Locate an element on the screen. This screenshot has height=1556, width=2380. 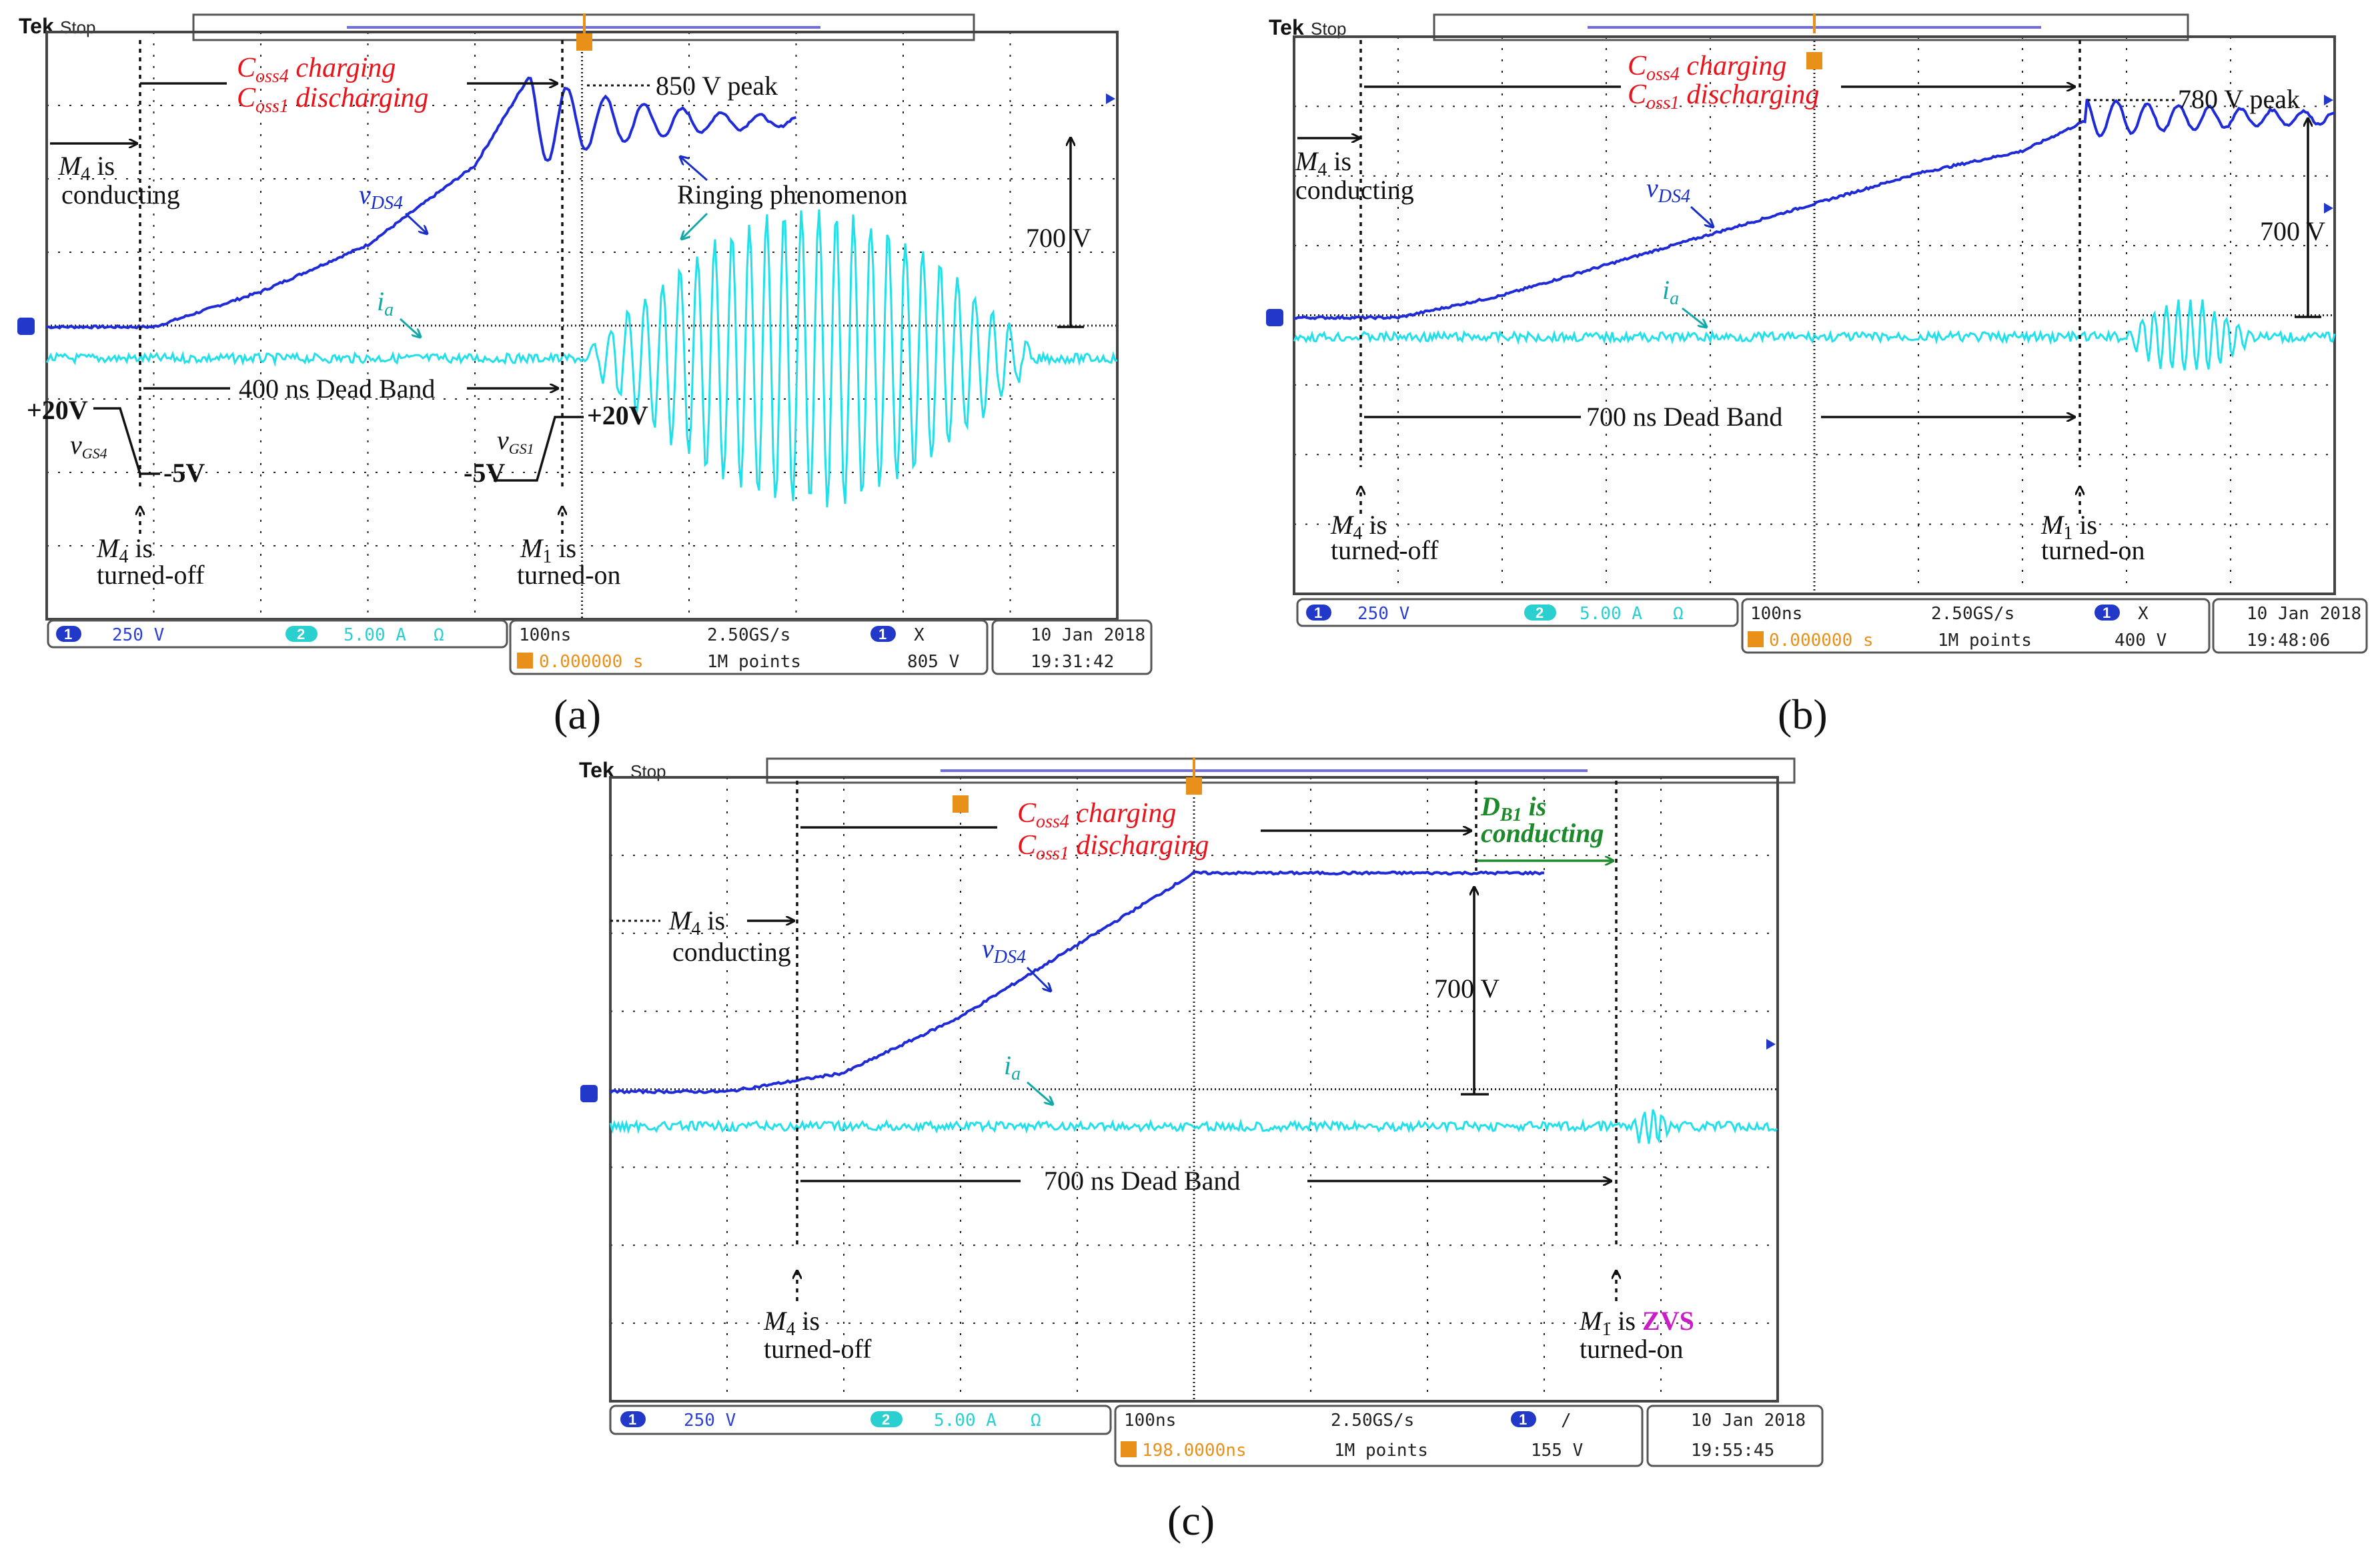
m1-on-c: M1 is ZVS is located at coordinates (1636, 1323).